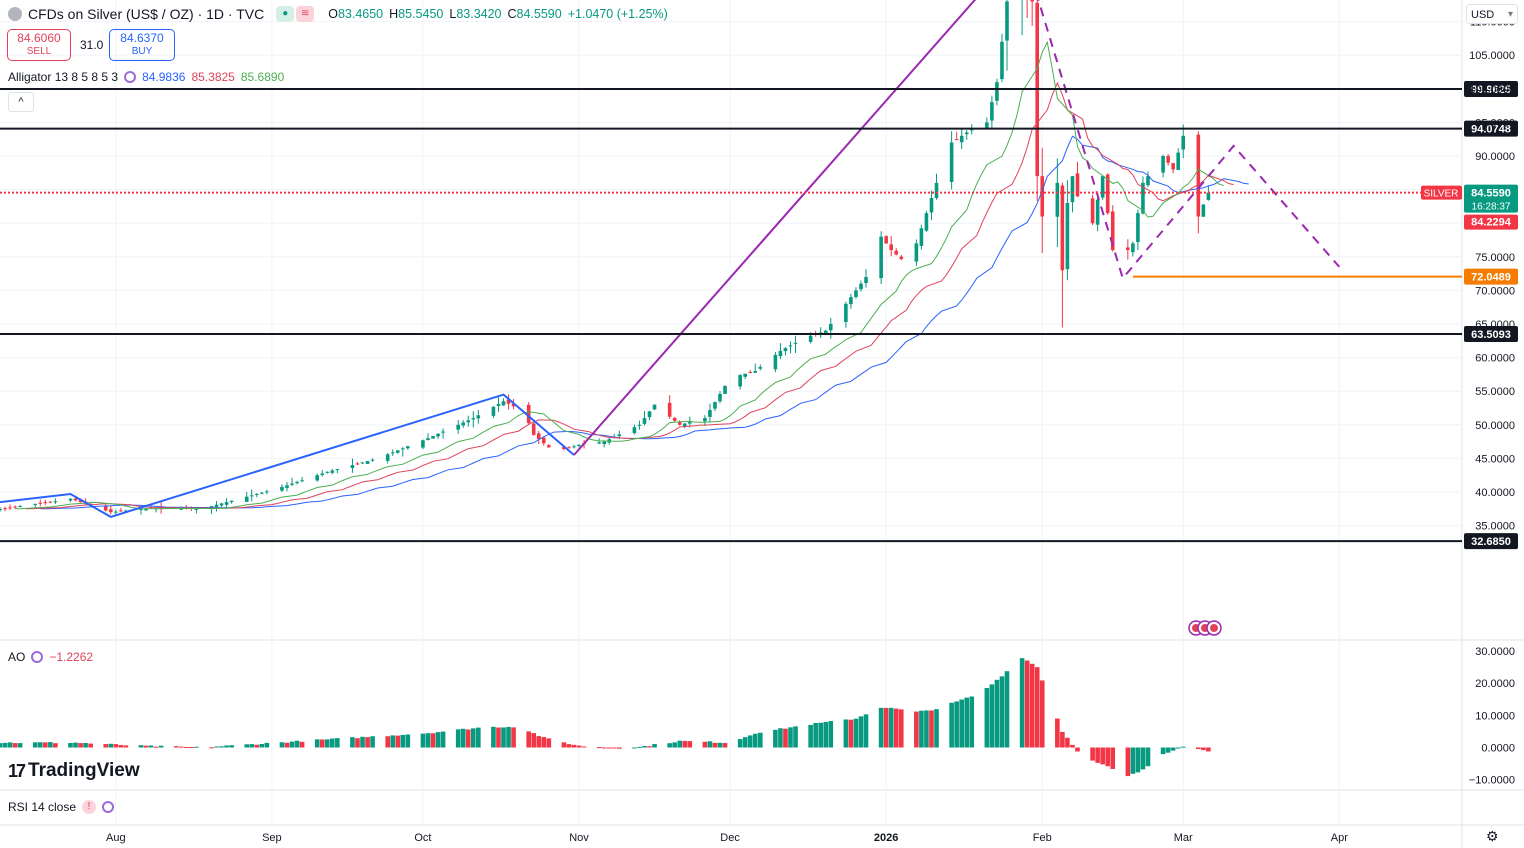  I want to click on ao-label: AO, so click(17, 657).